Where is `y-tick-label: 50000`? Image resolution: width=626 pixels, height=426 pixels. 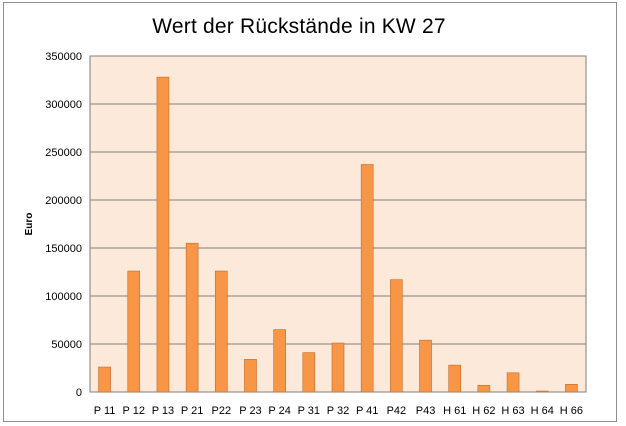 y-tick-label: 50000 is located at coordinates (66, 345).